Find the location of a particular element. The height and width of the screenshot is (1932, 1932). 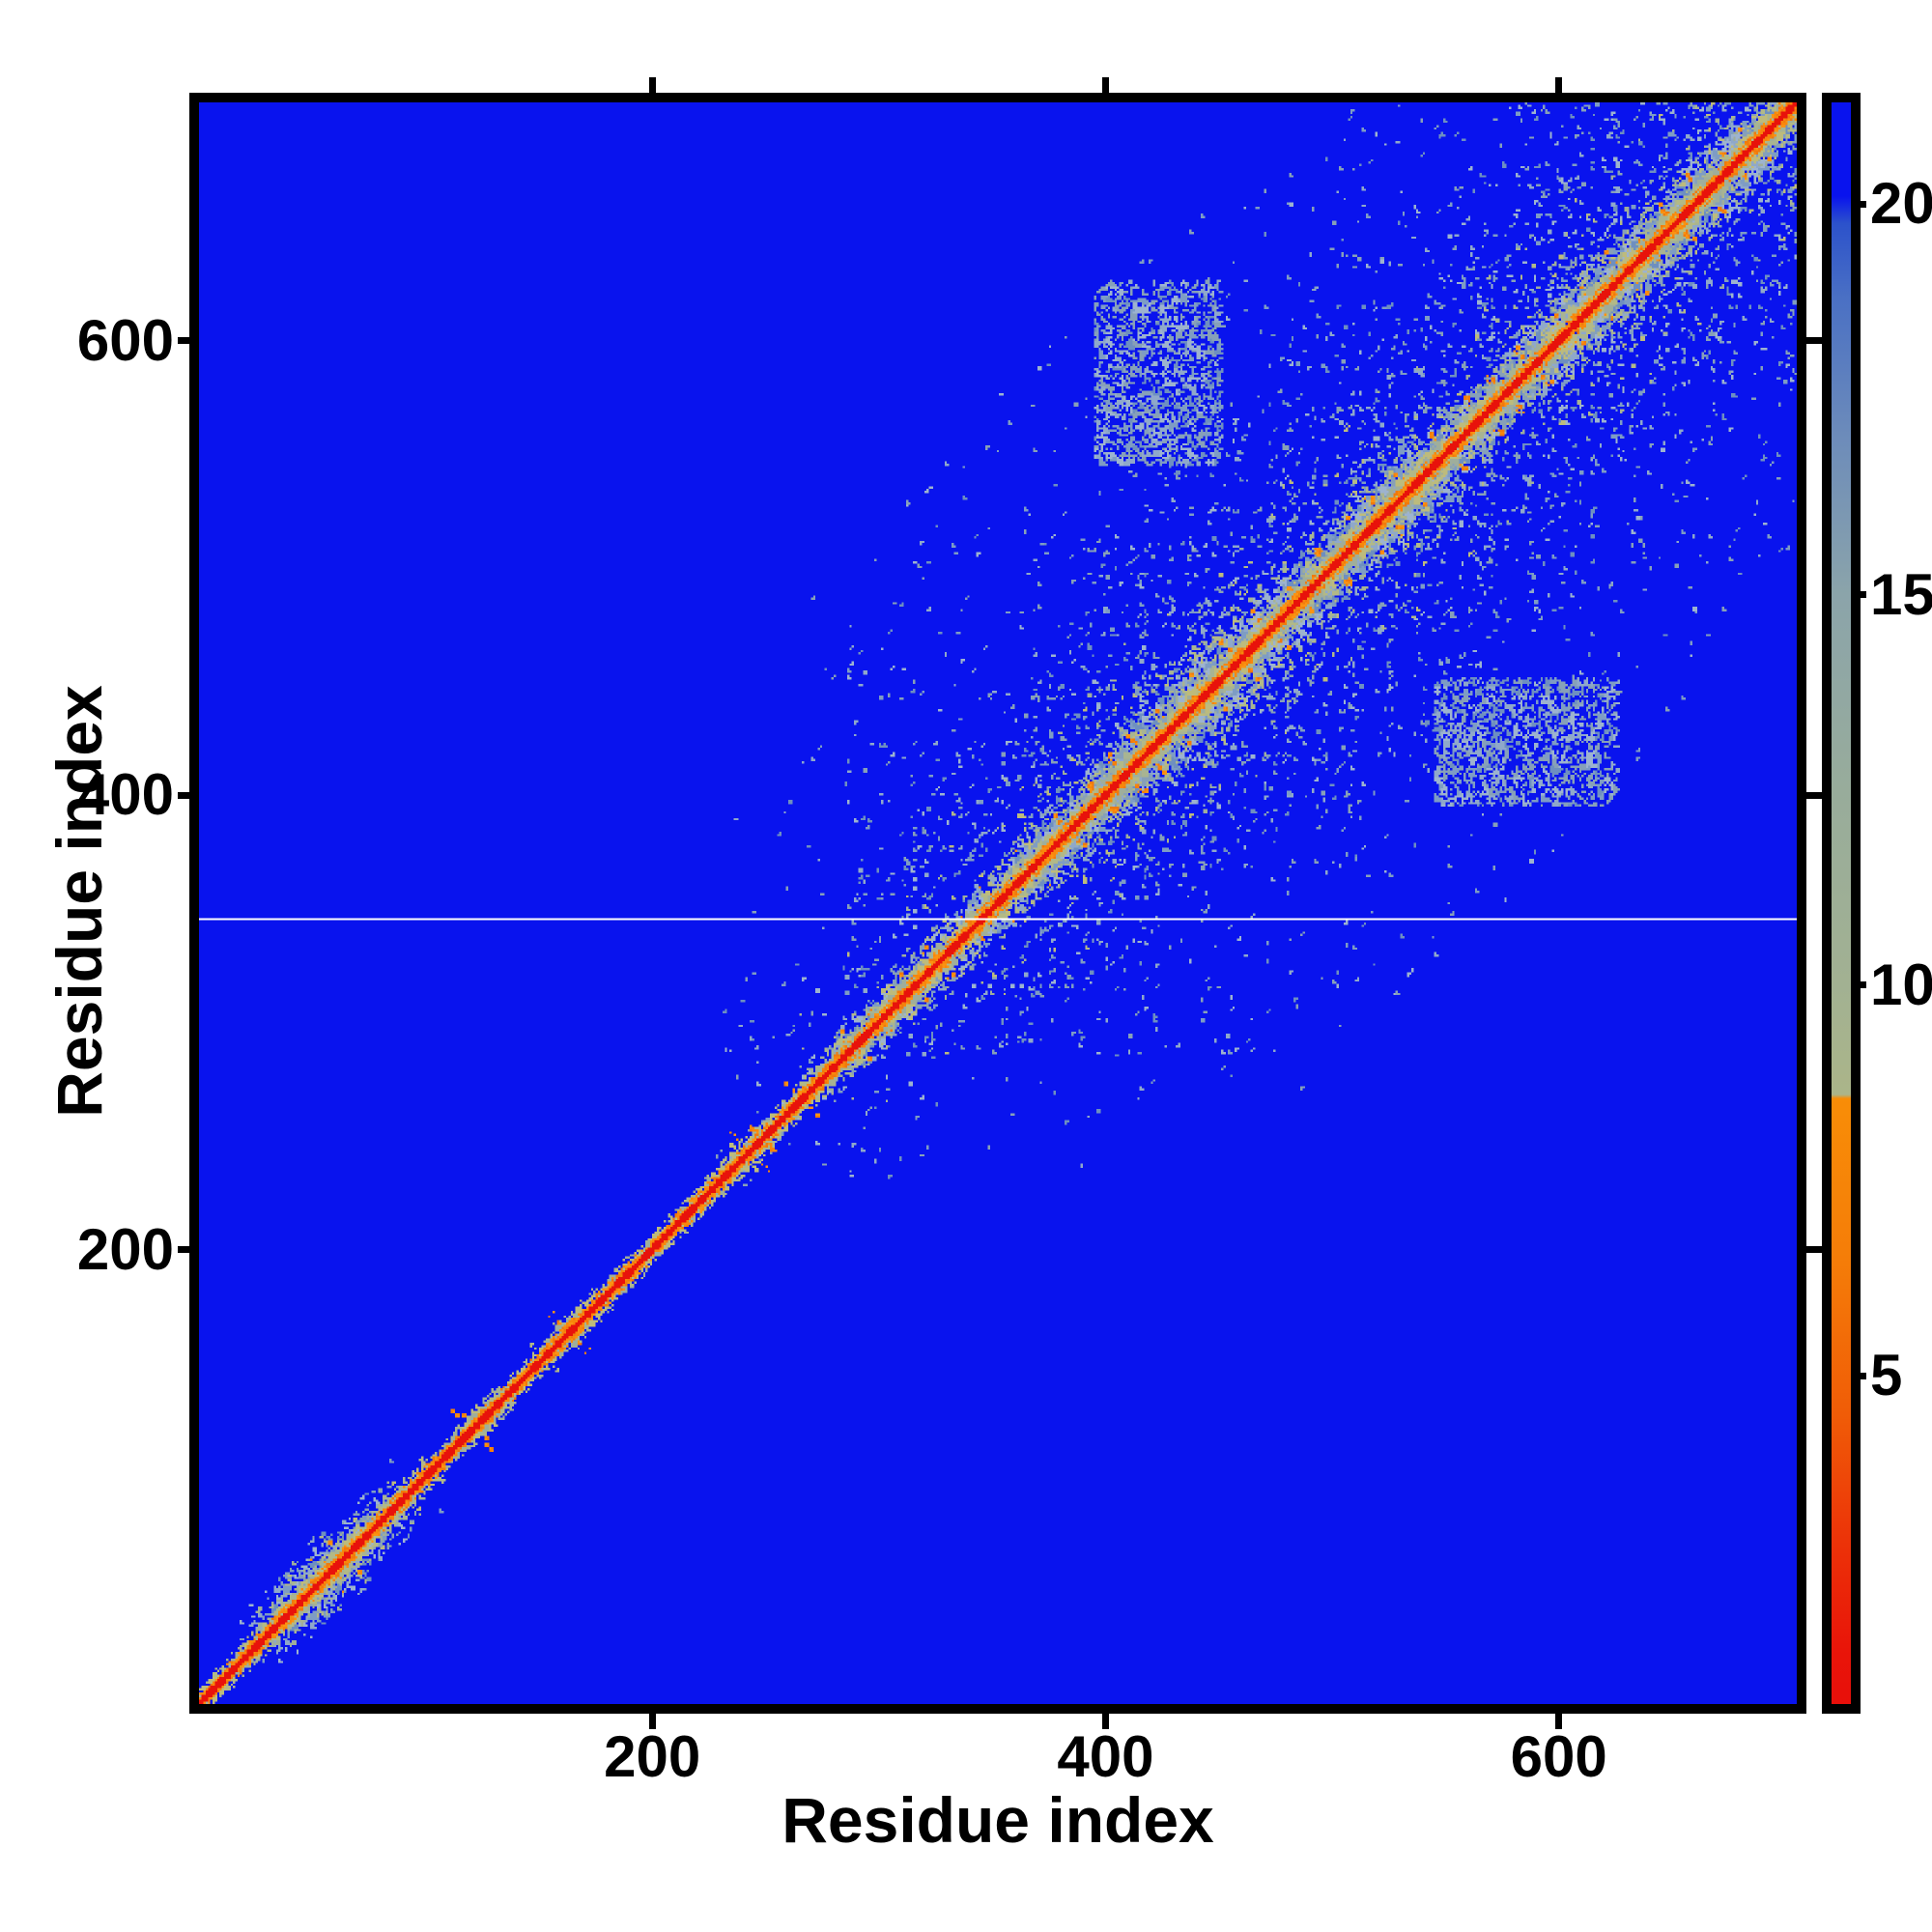

x-tick-label: 400 is located at coordinates (1105, 1756).